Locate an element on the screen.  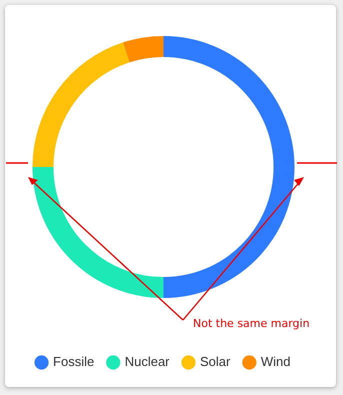
legend-label: Fossile is located at coordinates (73, 362).